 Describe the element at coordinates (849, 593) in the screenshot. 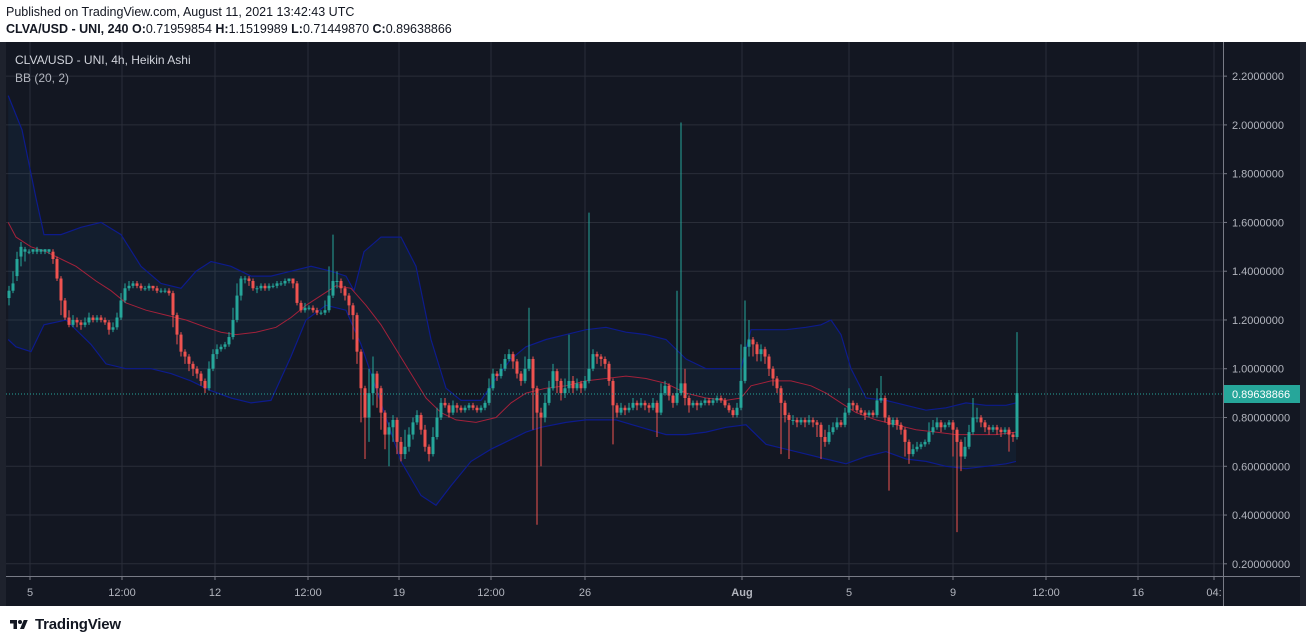

I see `time-tick-label: 5` at that location.